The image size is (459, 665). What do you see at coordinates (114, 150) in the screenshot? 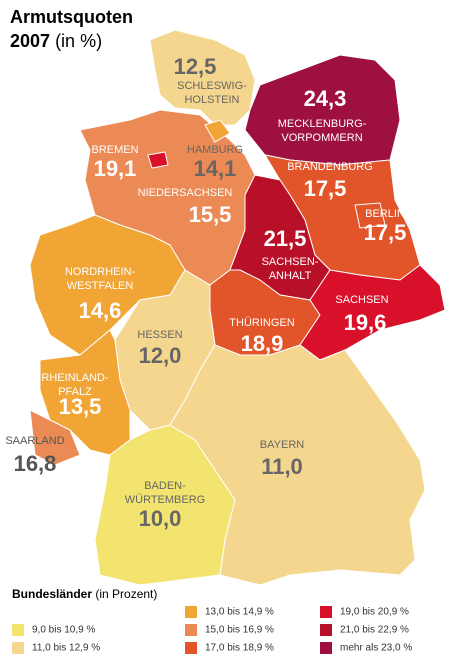
I see `state-name: BREMEN` at bounding box center [114, 150].